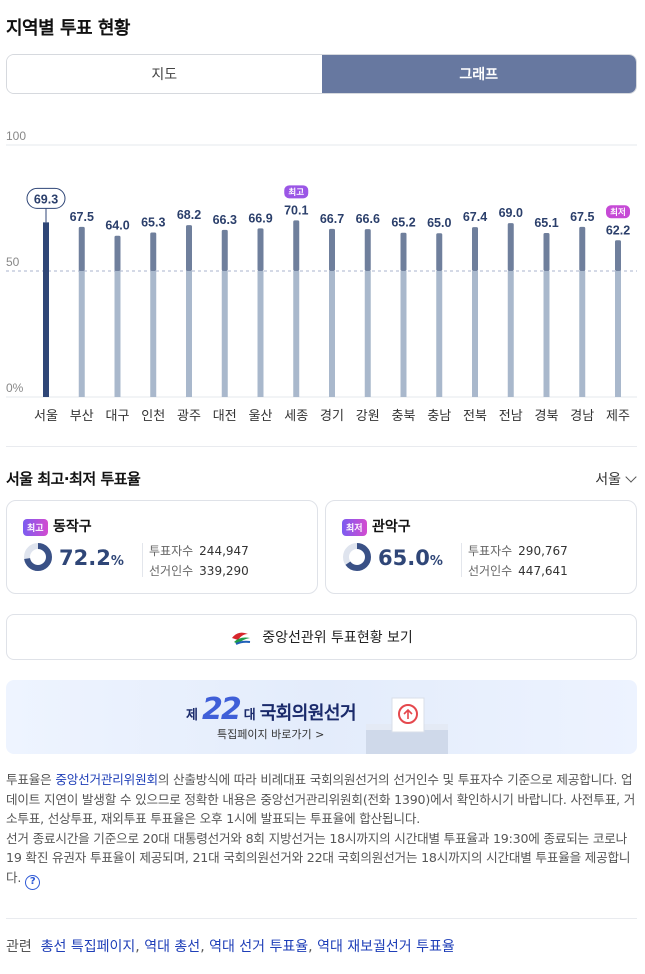 Image resolution: width=645 pixels, height=974 pixels. I want to click on bar-upper-제주, so click(618, 255).